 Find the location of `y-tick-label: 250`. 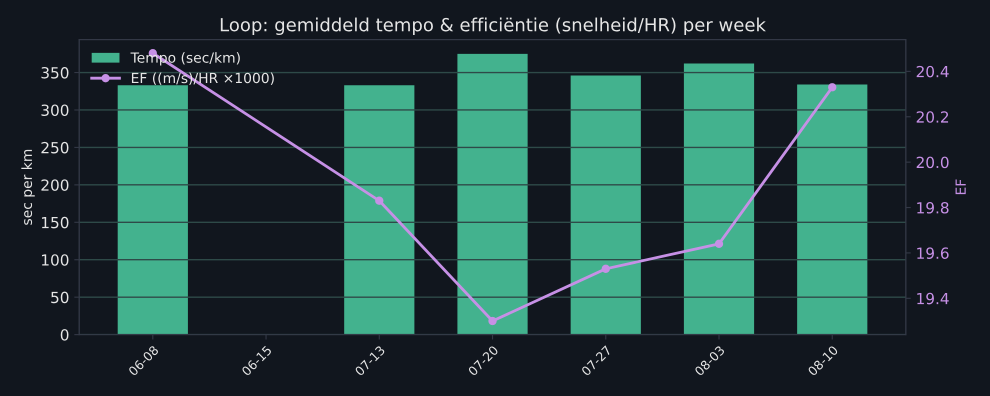

y-tick-label: 250 is located at coordinates (54, 148).